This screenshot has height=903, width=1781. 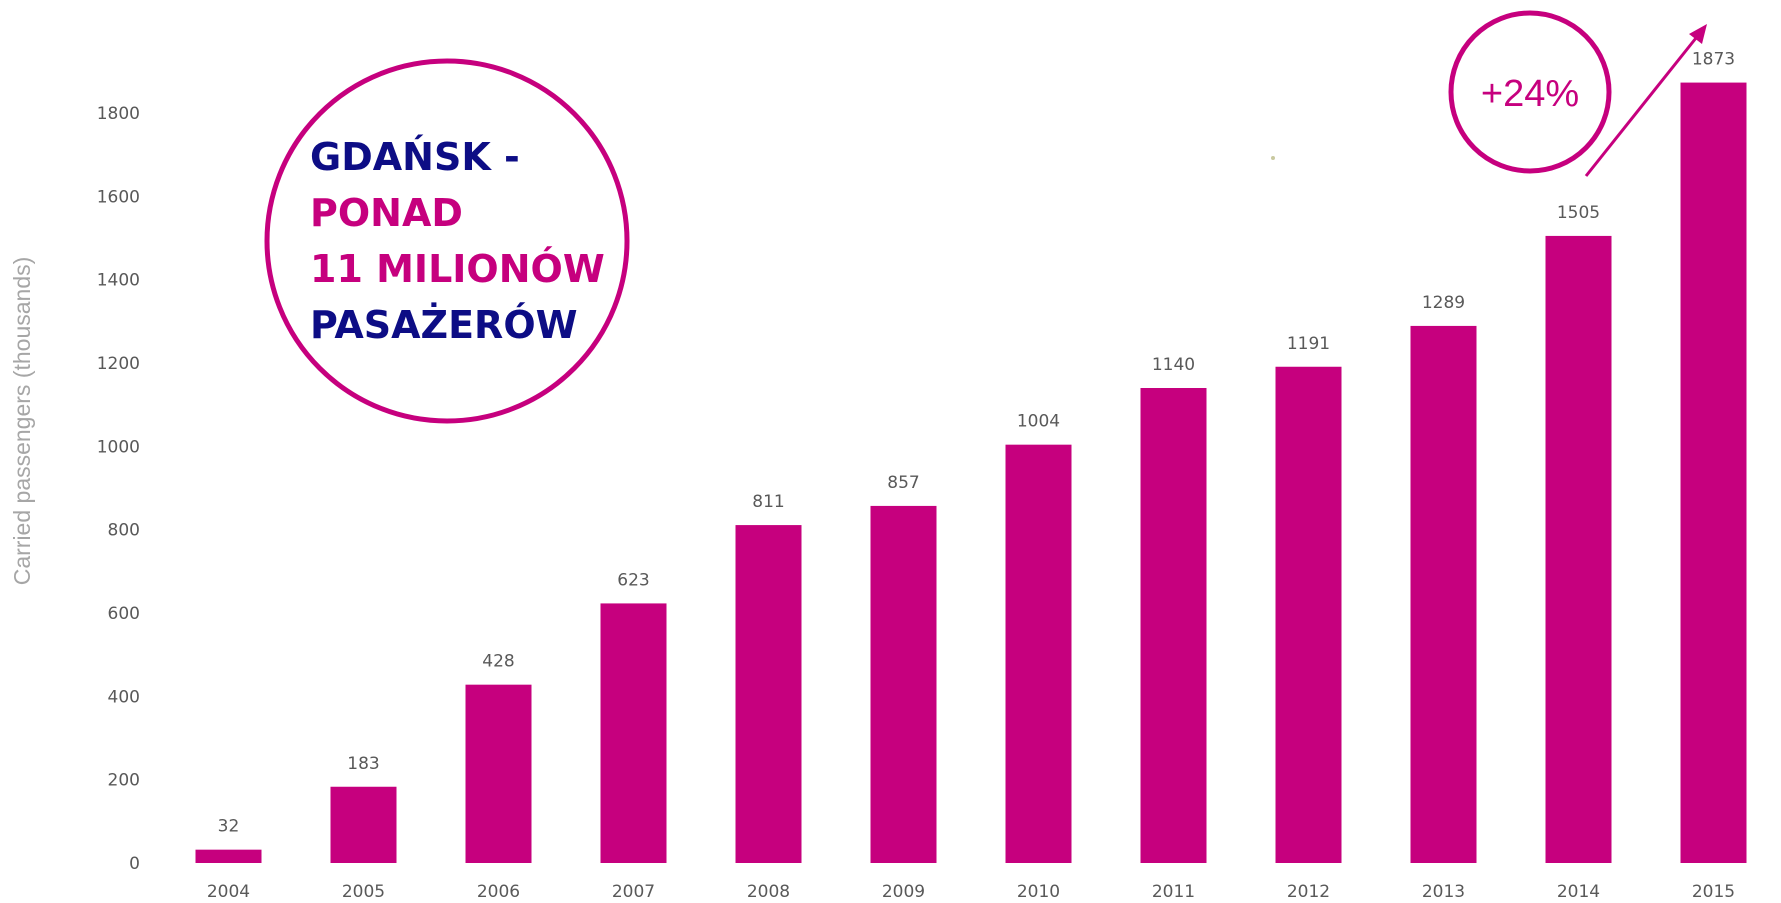 What do you see at coordinates (363, 764) in the screenshot?
I see `data-label-2005: 183` at bounding box center [363, 764].